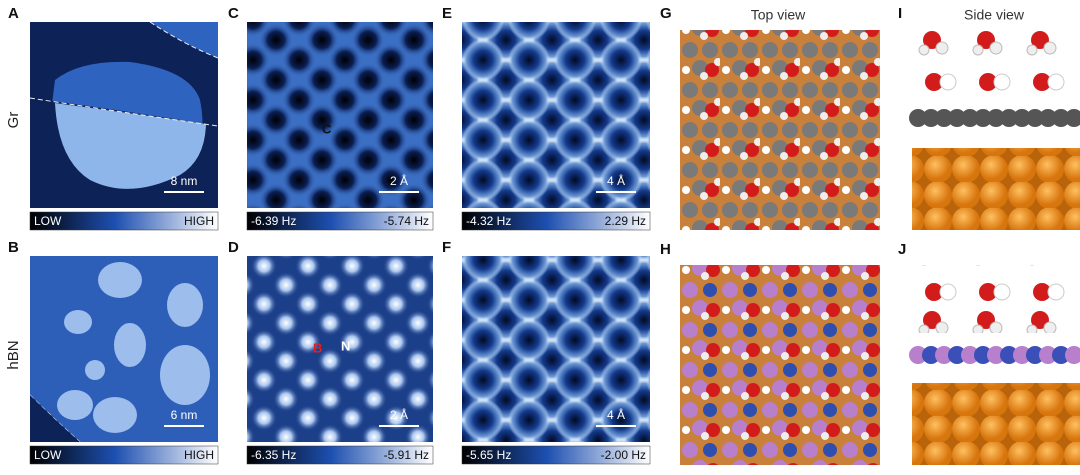  I want to click on colorbar-low: -6.39 Hz, so click(273, 221).